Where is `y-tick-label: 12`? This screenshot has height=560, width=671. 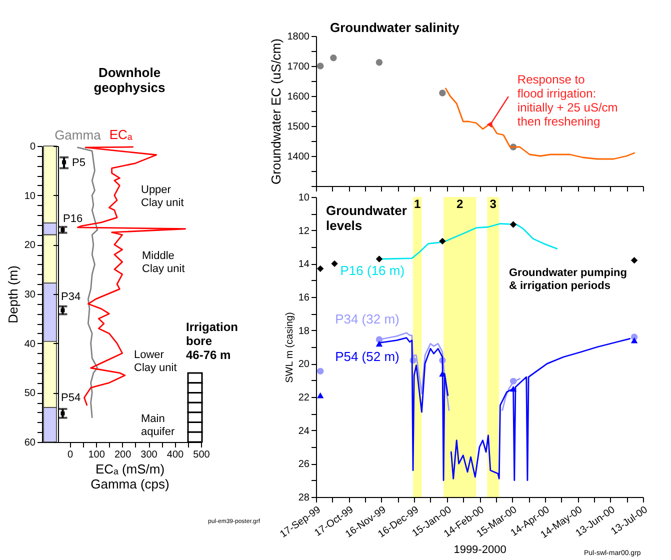 y-tick-label: 12 is located at coordinates (304, 231).